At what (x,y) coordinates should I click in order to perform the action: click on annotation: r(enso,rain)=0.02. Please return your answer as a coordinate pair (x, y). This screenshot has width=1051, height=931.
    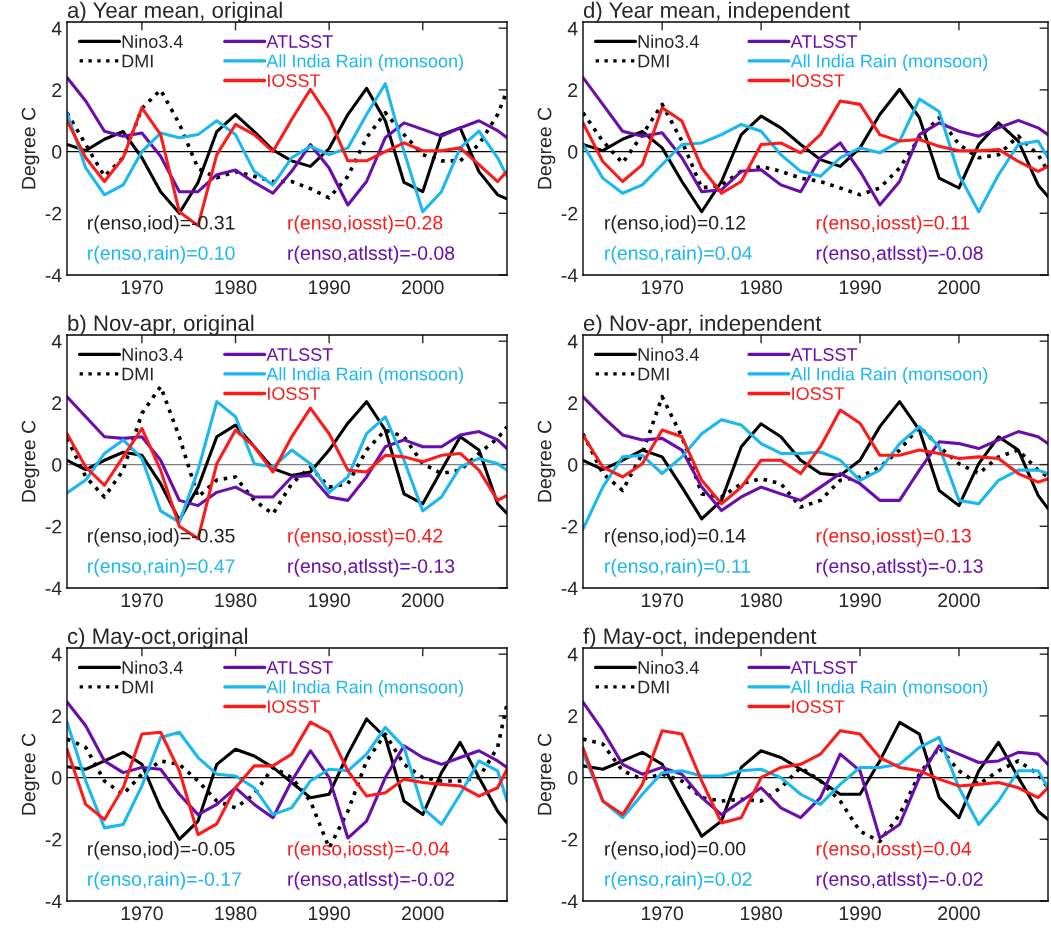
    Looking at the image, I should click on (678, 880).